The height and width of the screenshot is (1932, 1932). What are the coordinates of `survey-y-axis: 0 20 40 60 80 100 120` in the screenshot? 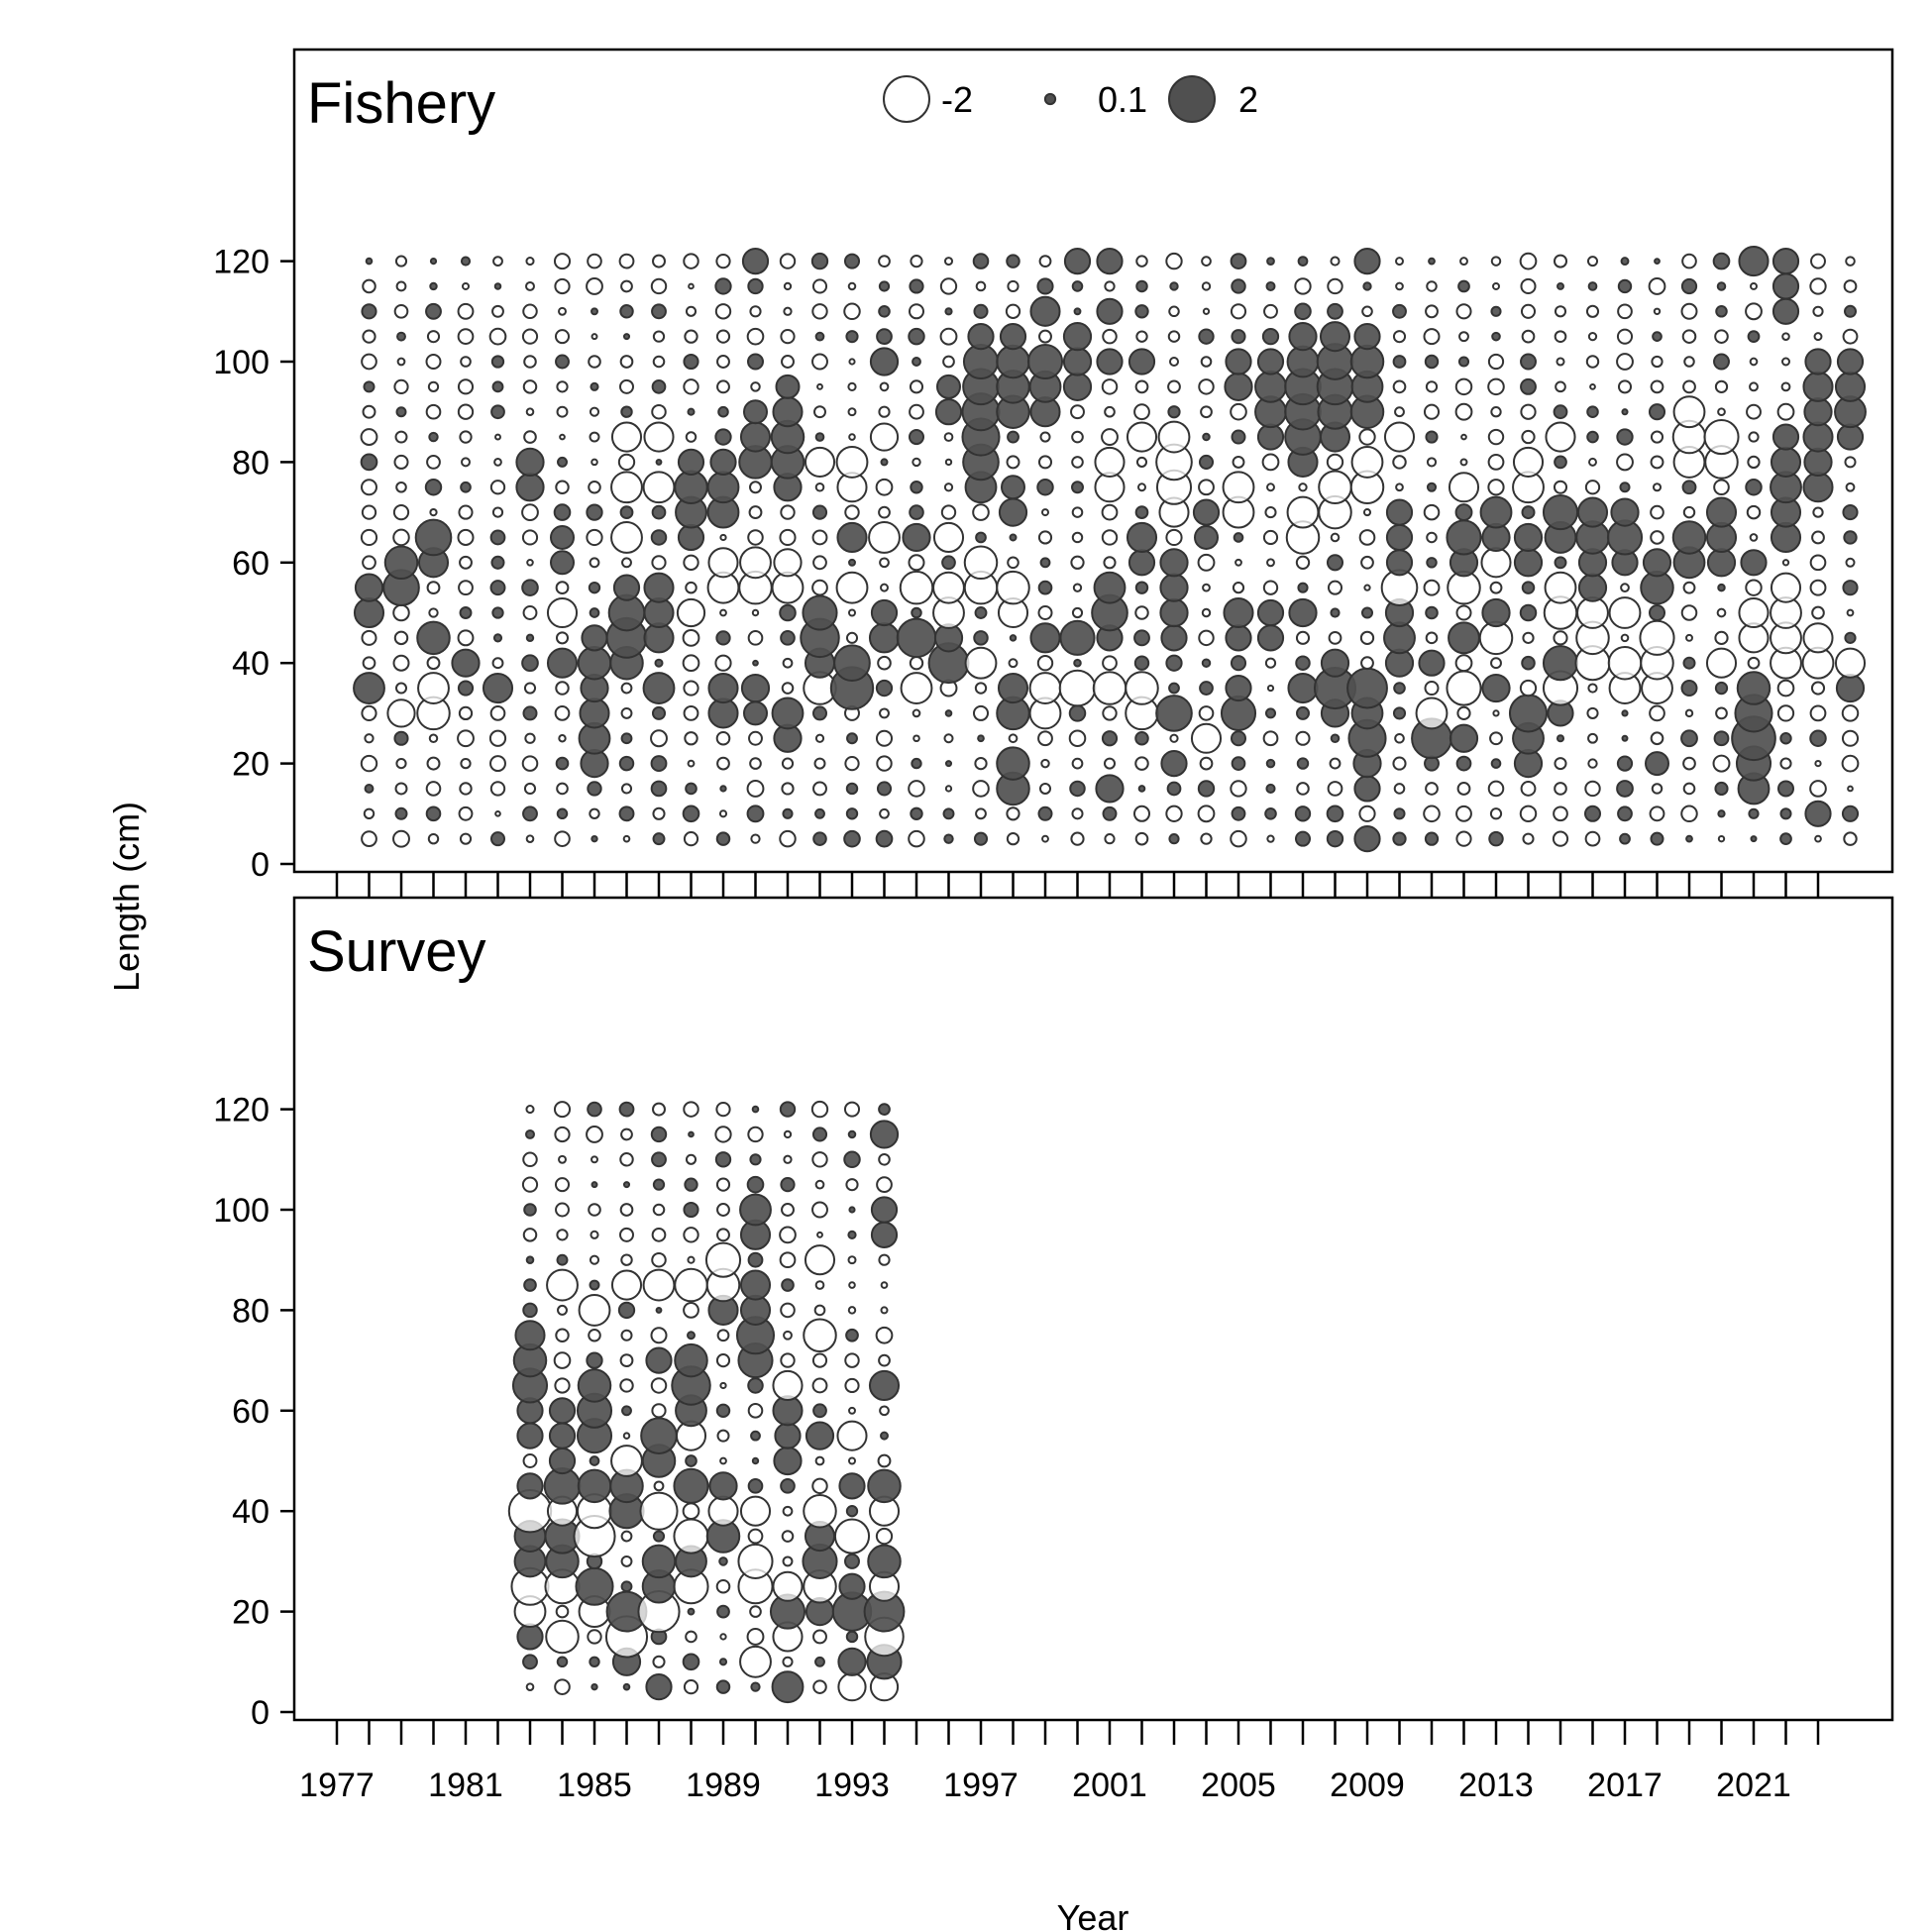 It's located at (254, 1412).